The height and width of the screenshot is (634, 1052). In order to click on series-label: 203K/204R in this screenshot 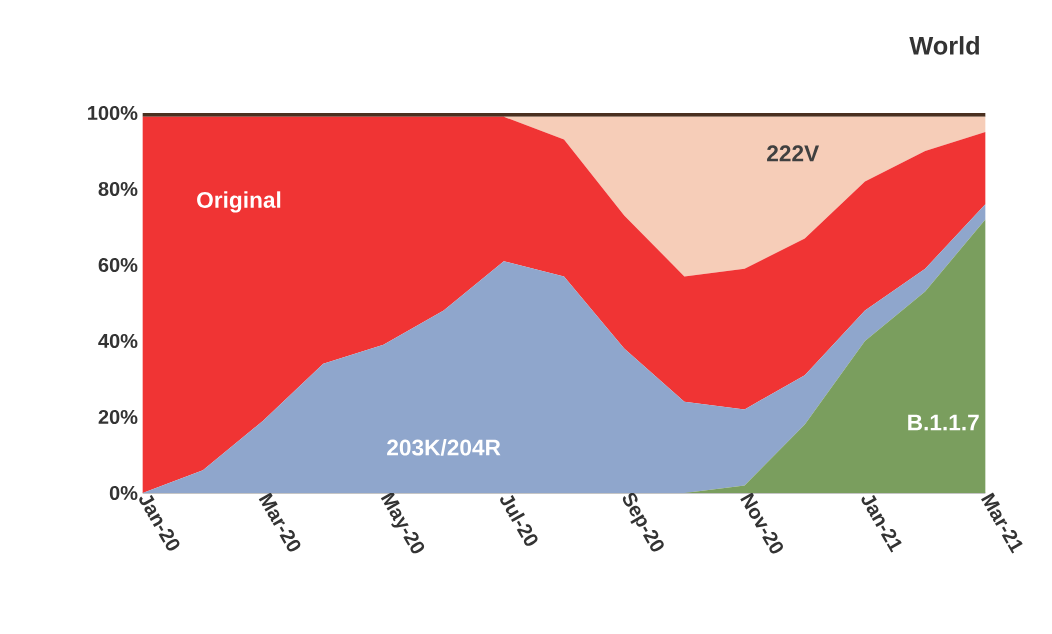, I will do `click(444, 447)`.